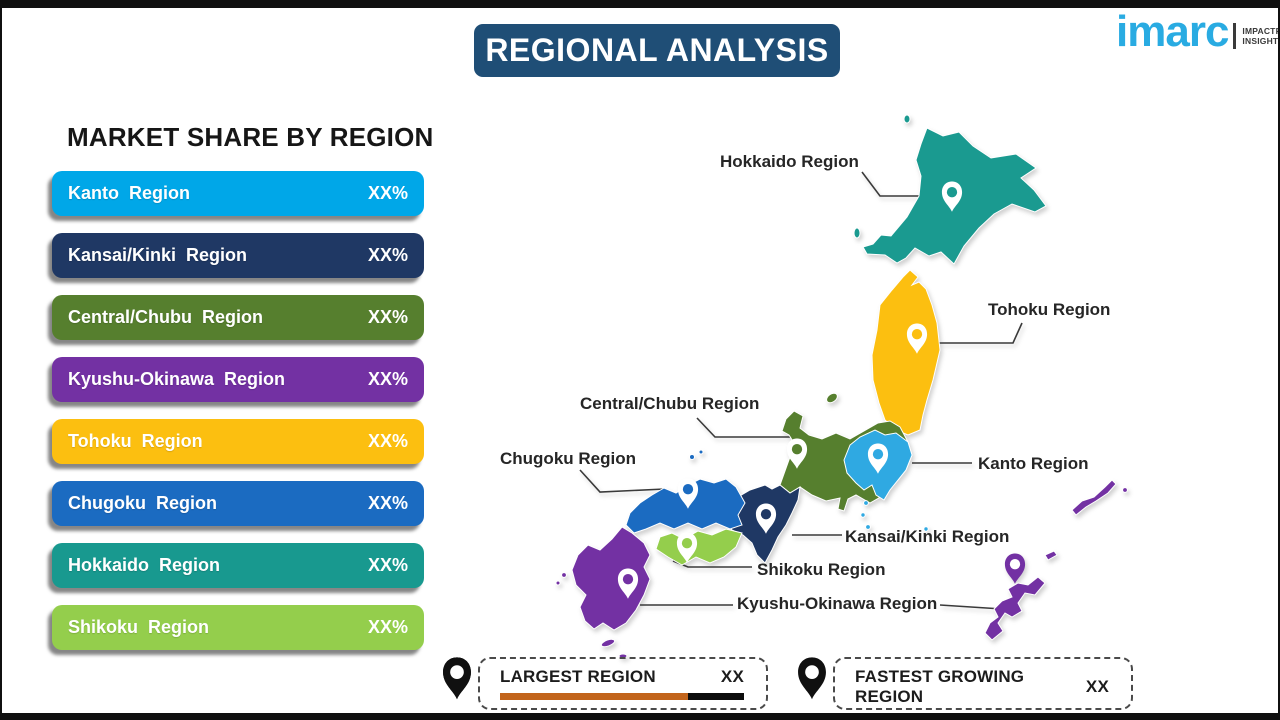 Image resolution: width=1280 pixels, height=720 pixels. I want to click on largest-region-value: XX, so click(732, 676).